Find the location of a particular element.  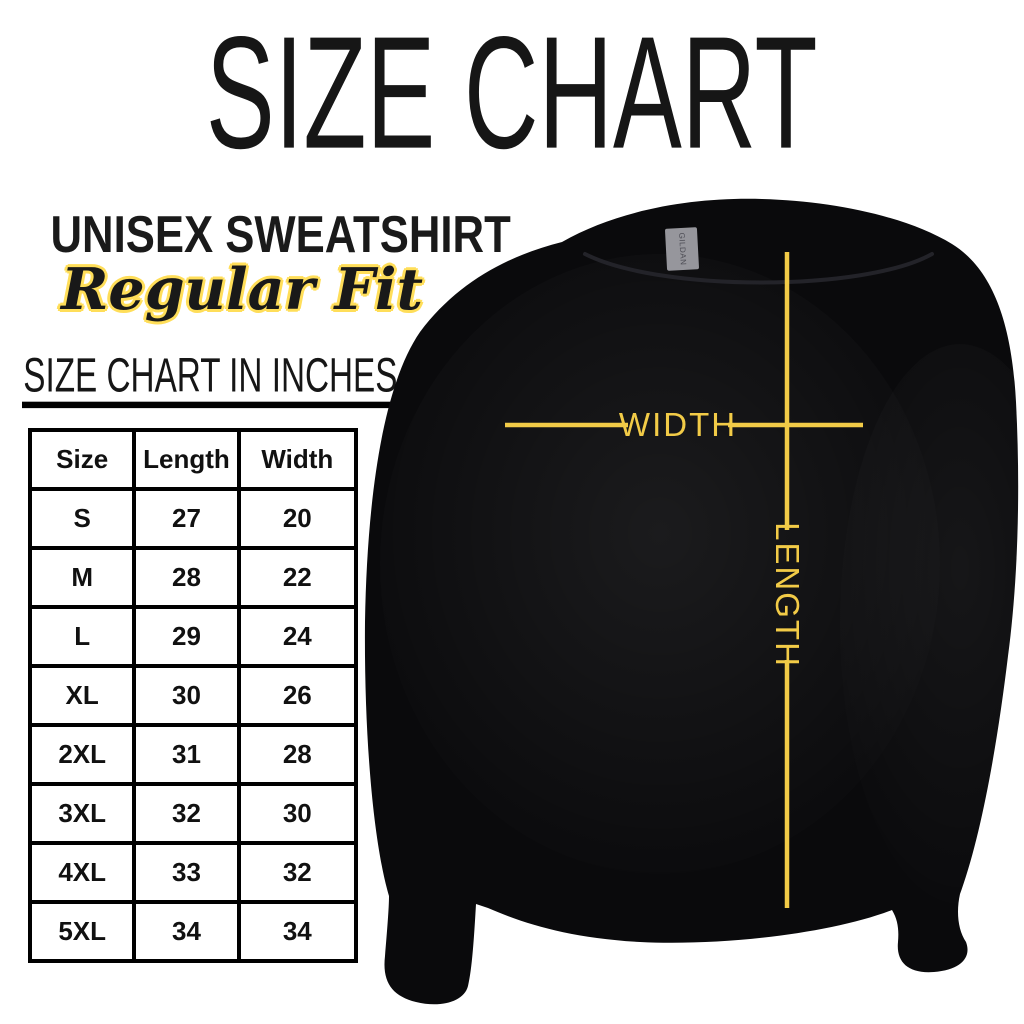

table-row: L 29 24 is located at coordinates (193, 636).